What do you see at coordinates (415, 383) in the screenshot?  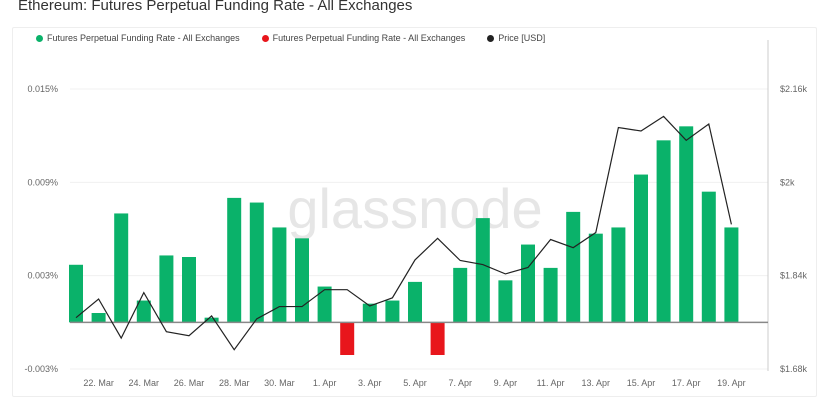 I see `x-tick-label: 5. Apr` at bounding box center [415, 383].